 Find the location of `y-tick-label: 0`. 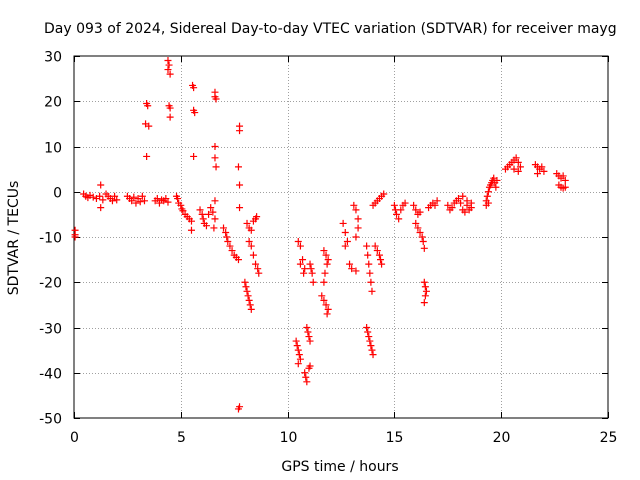

y-tick-label: 0 is located at coordinates (57, 194).